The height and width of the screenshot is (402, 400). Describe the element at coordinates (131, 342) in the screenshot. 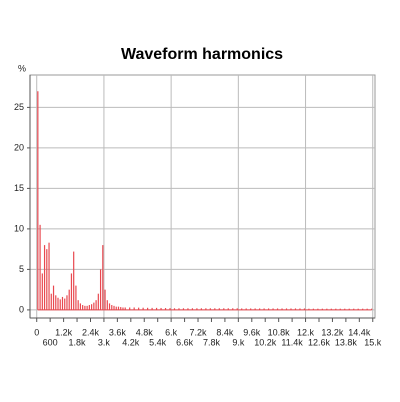

I see `x-tick-label: 4.2k` at that location.